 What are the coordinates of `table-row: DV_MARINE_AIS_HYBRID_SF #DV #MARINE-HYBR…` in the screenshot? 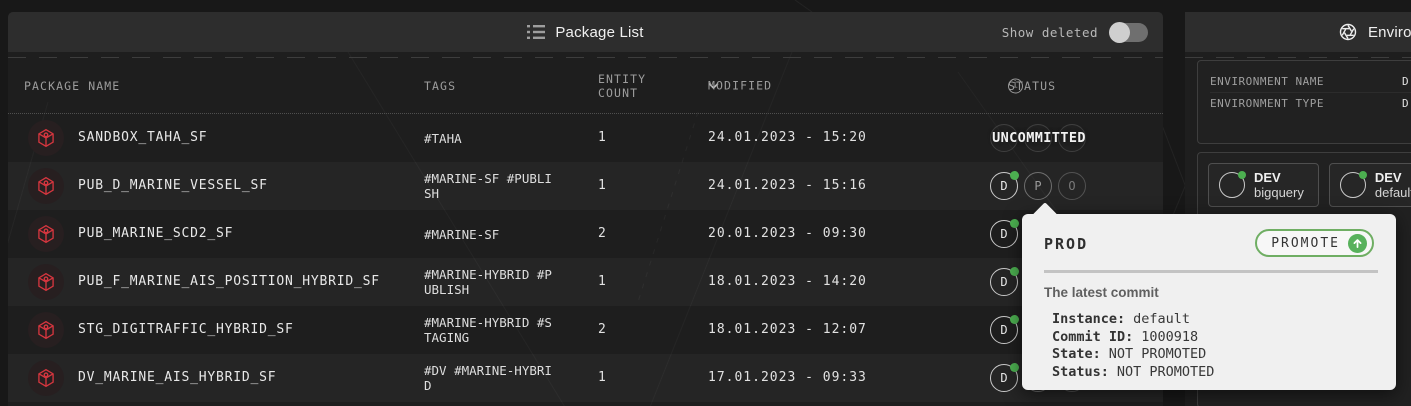 It's located at (585, 378).